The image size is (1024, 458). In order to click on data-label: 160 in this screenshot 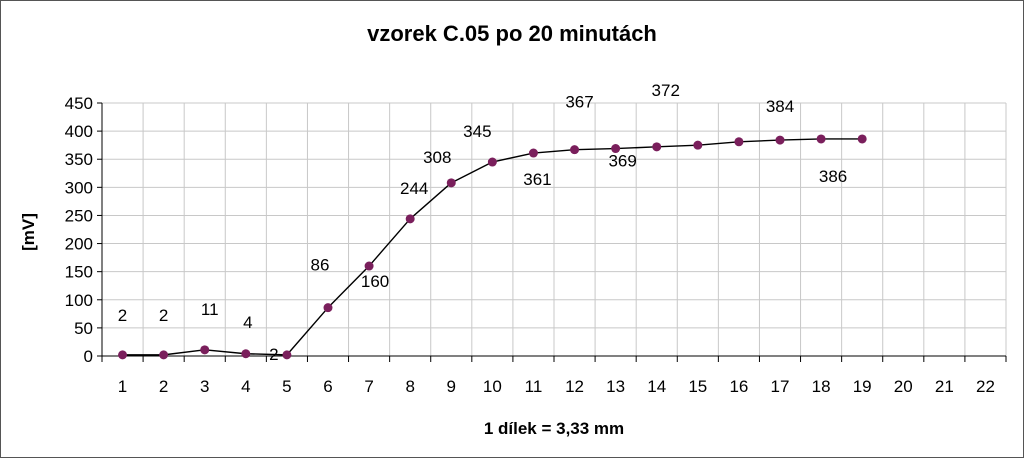, I will do `click(375, 281)`.